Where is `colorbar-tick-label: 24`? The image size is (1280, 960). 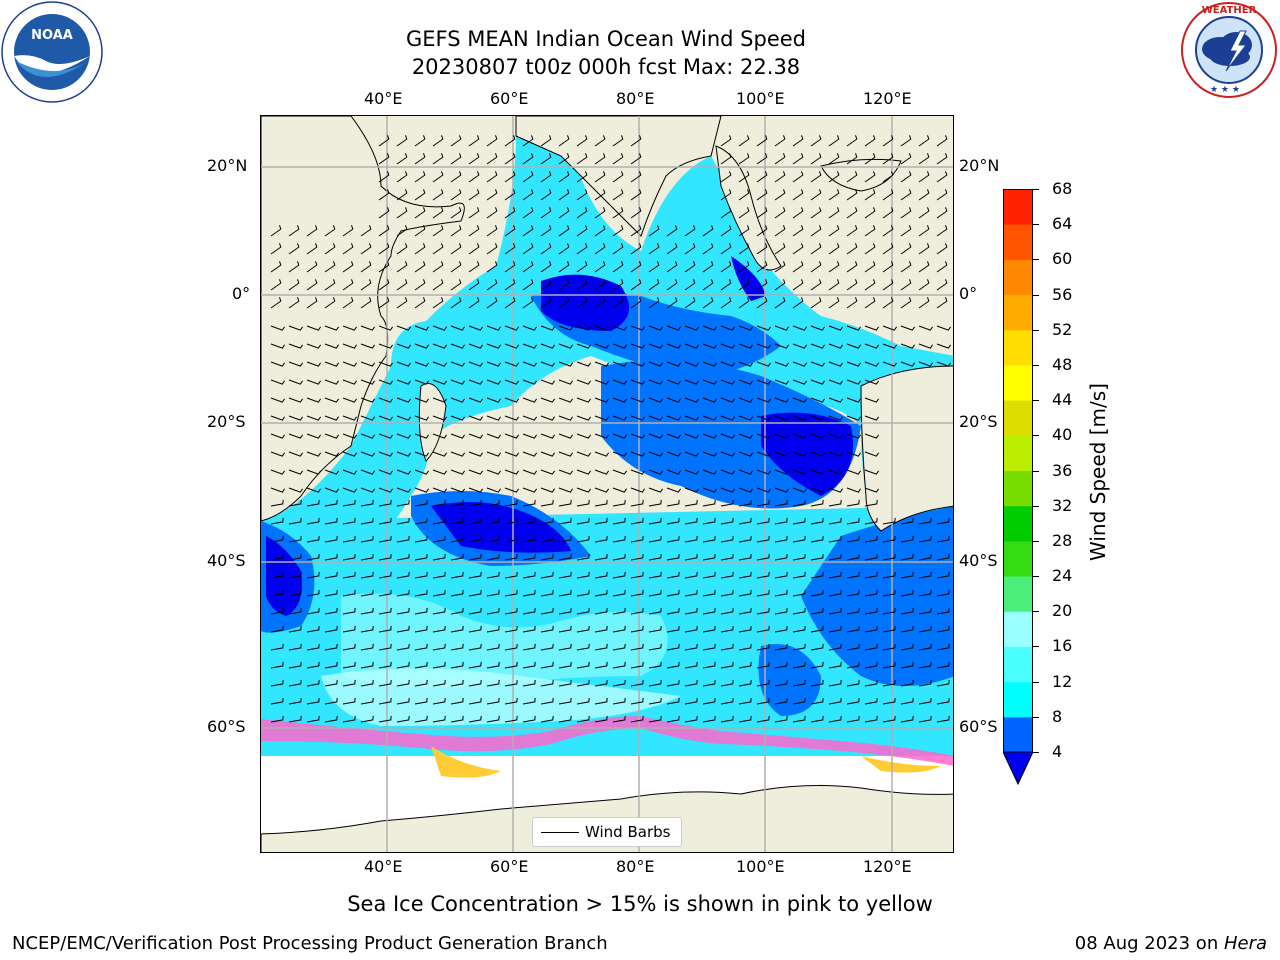
colorbar-tick-label: 24 is located at coordinates (1062, 576).